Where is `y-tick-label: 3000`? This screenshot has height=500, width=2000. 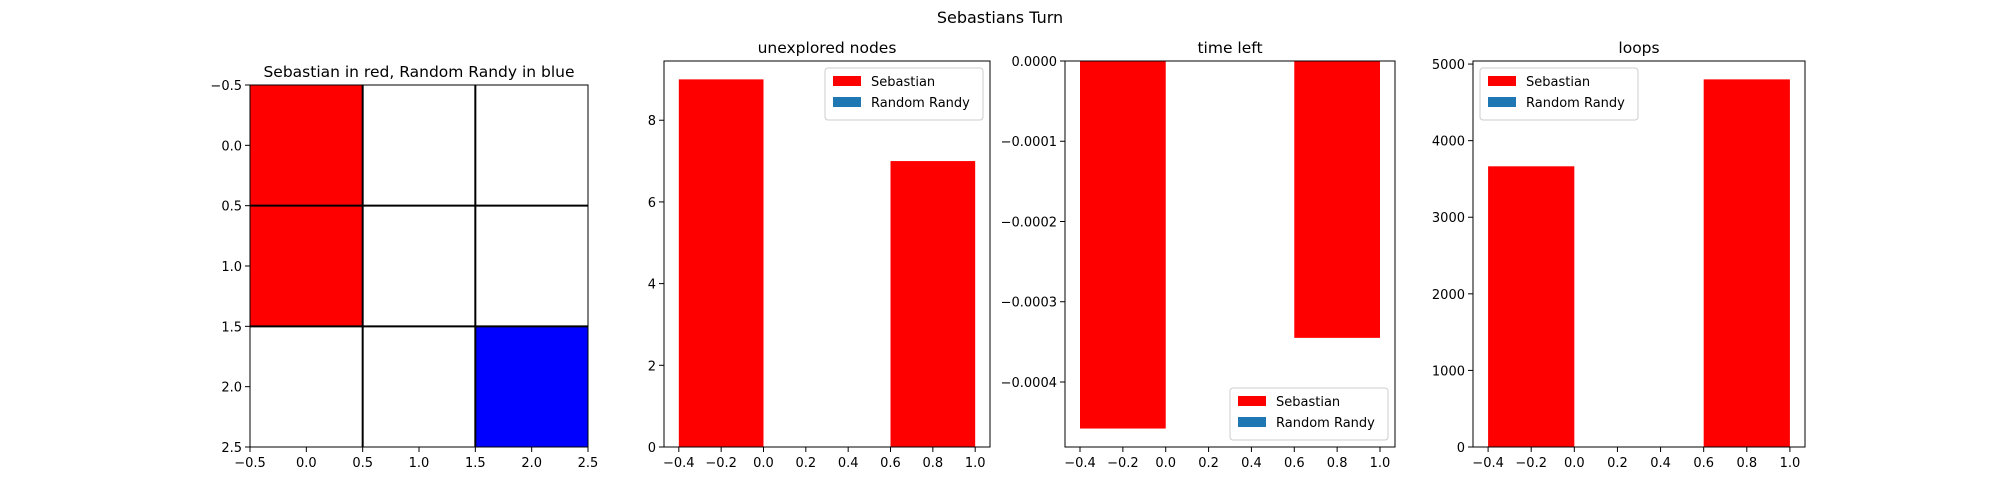 y-tick-label: 3000 is located at coordinates (1448, 218).